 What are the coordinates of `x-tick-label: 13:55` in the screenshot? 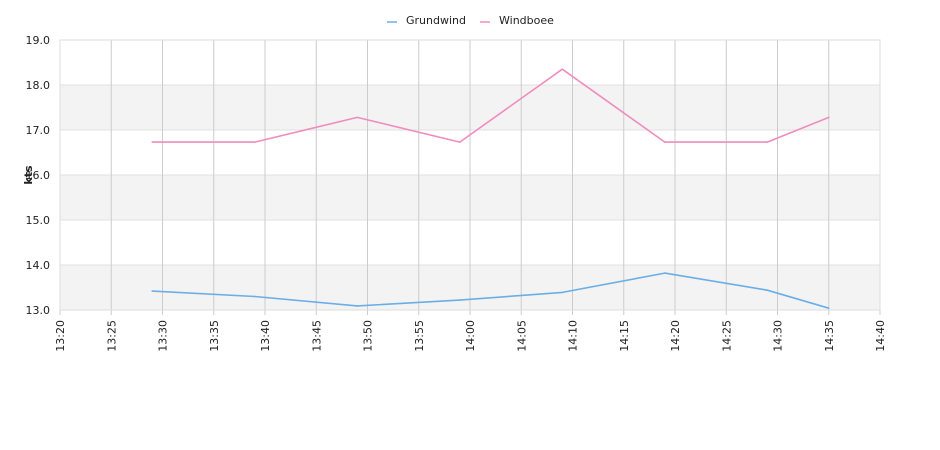 It's located at (419, 336).